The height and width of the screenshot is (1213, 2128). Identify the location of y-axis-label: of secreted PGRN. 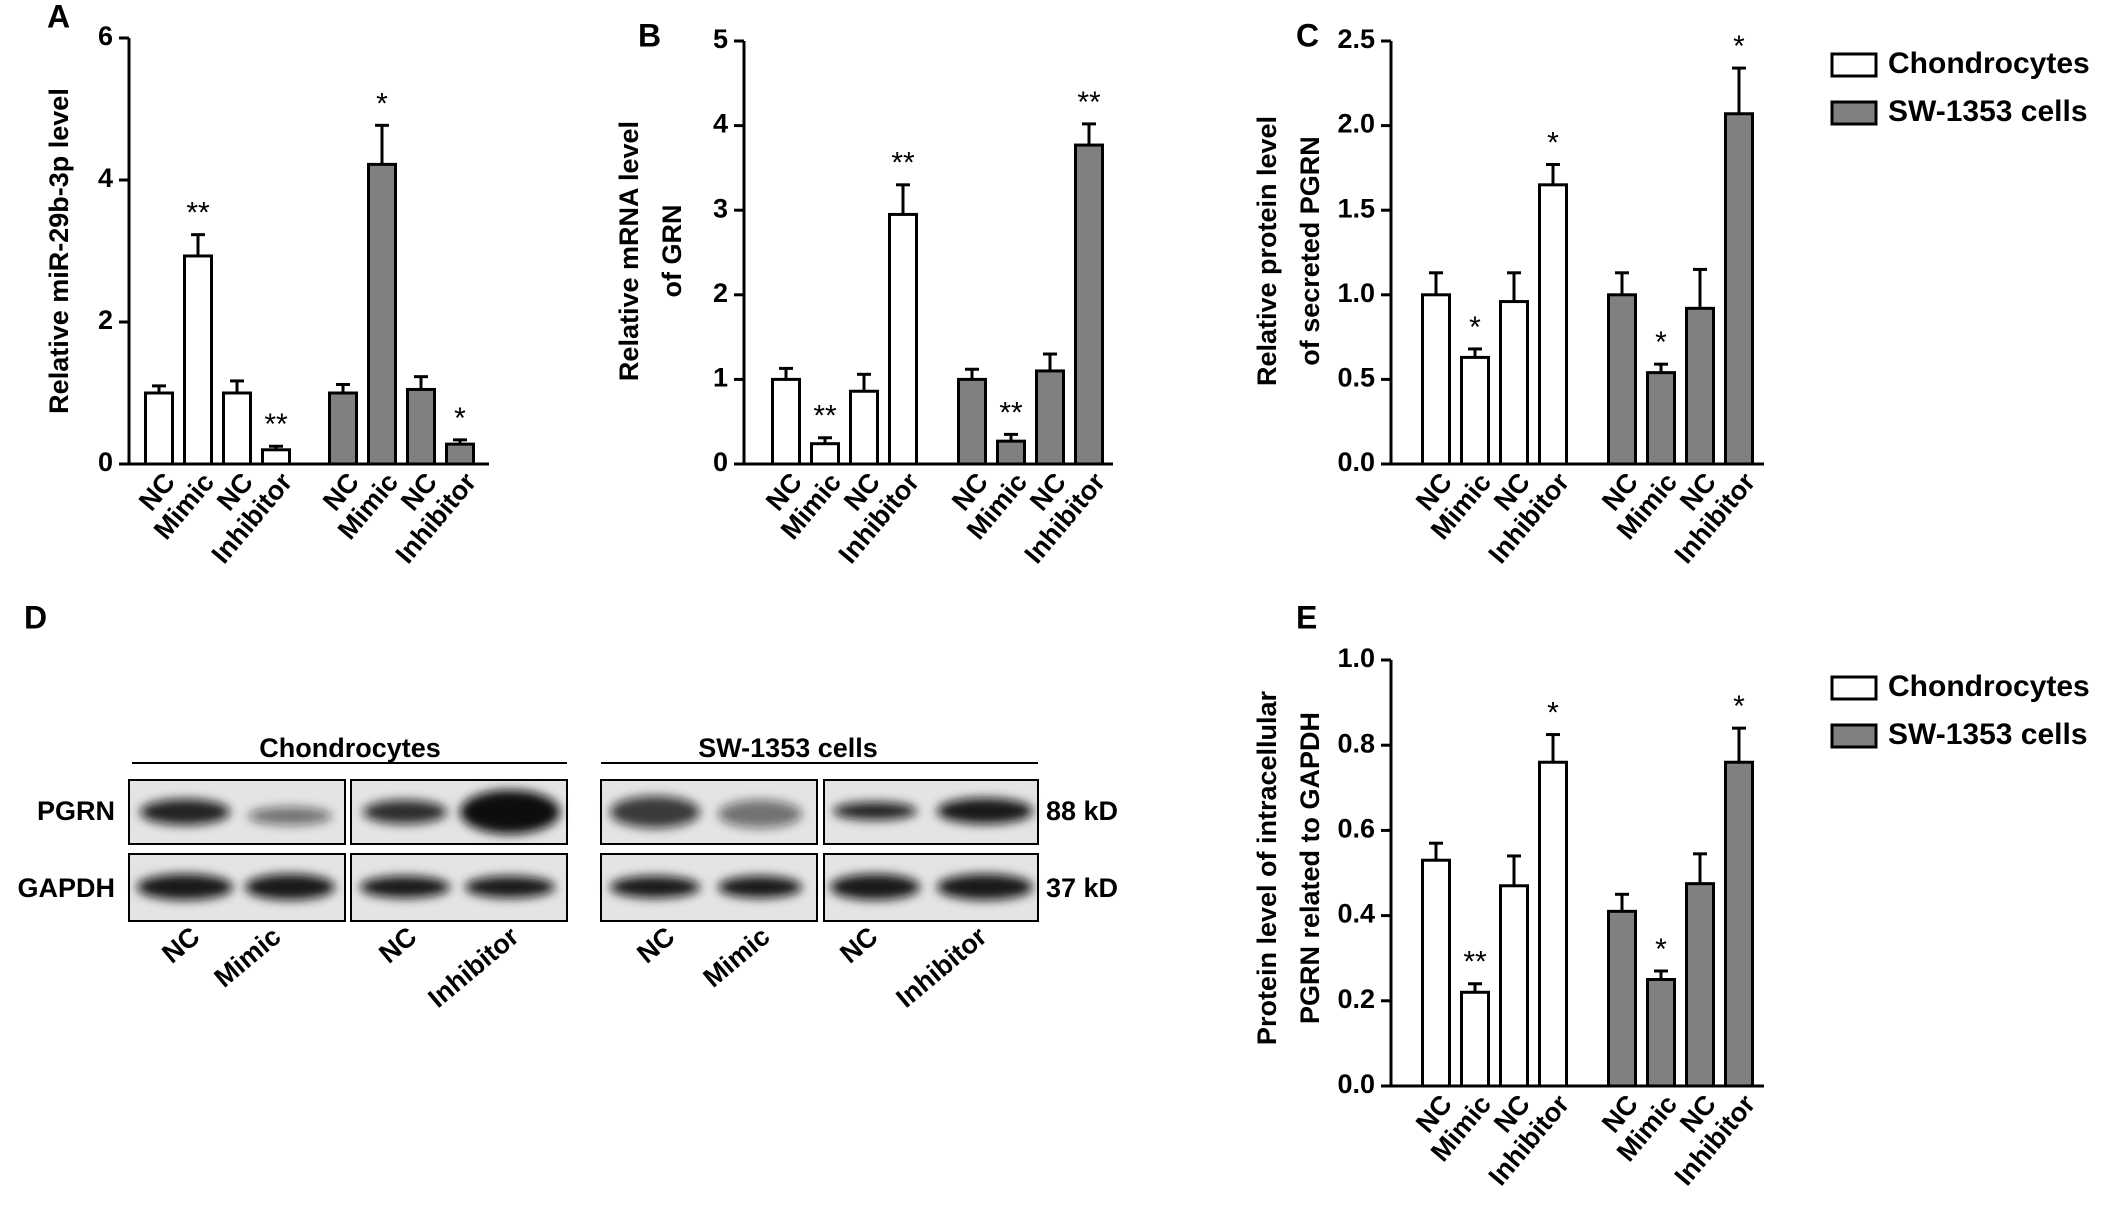
(1310, 251).